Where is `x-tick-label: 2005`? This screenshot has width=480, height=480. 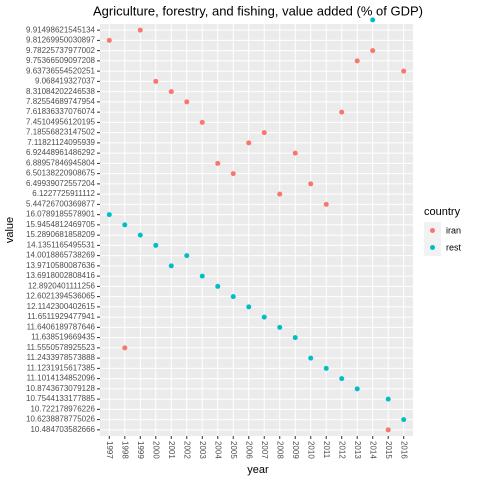 x-tick-label: 2005 is located at coordinates (233, 450).